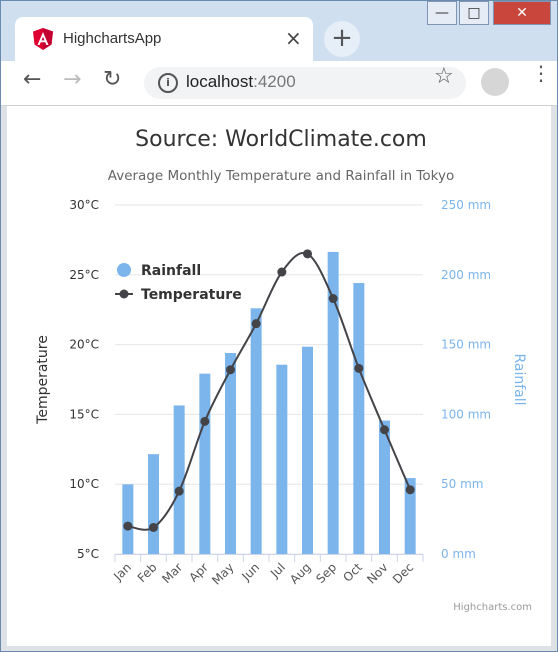  Describe the element at coordinates (541, 73) in the screenshot. I see `menu-icon: ⋮` at that location.